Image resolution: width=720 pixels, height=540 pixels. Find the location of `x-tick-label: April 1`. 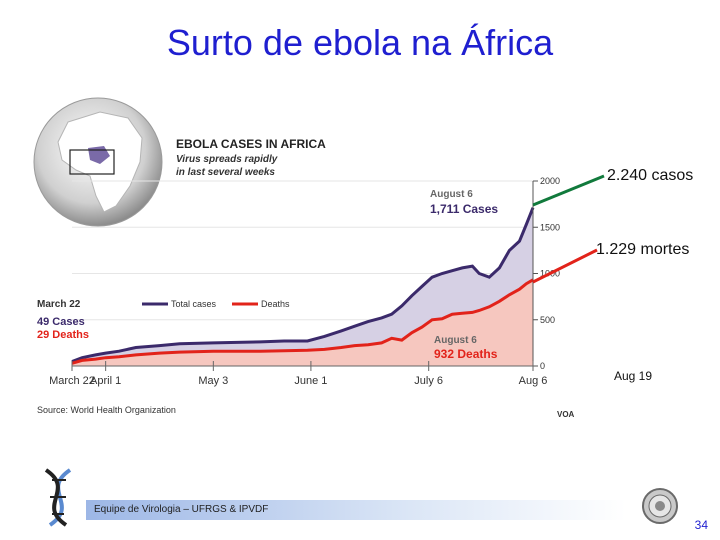

x-tick-label: April 1 is located at coordinates (105, 381).